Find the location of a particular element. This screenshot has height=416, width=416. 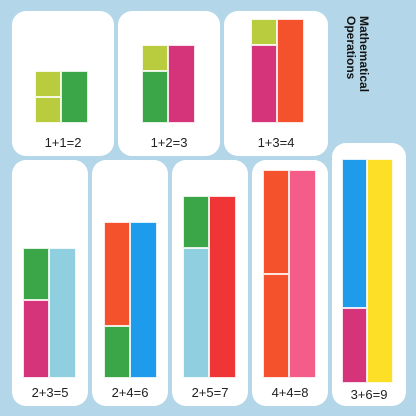

side-title-line1: Mathematical is located at coordinates (364, 54).